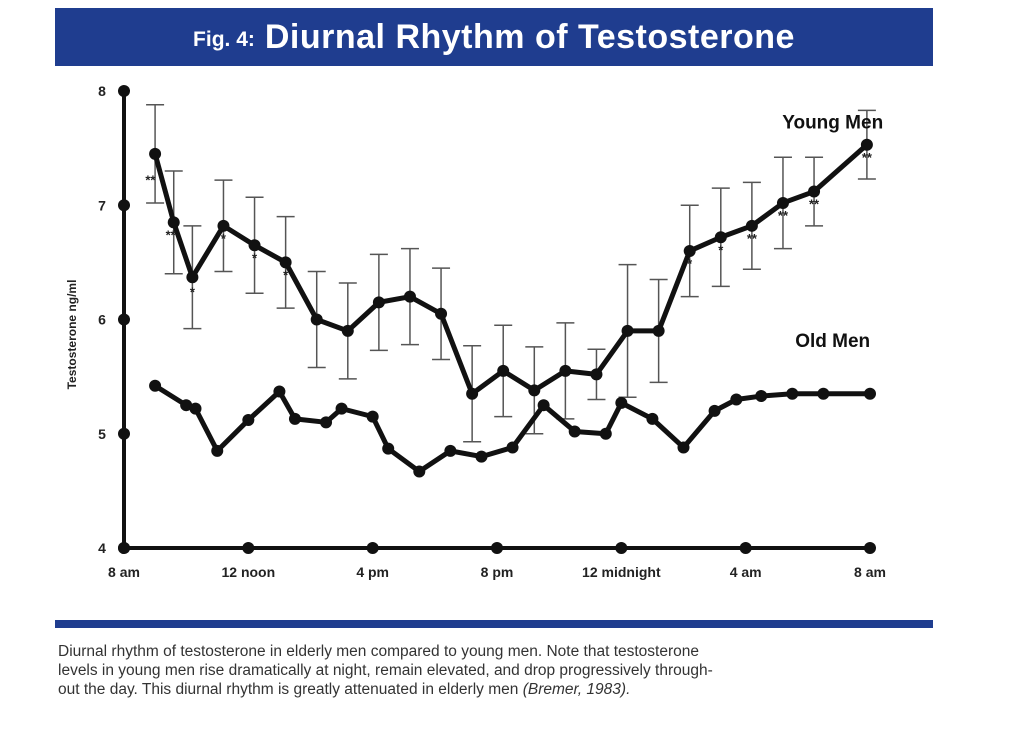 The height and width of the screenshot is (747, 1031). I want to click on series-annotation: Old Men, so click(832, 341).